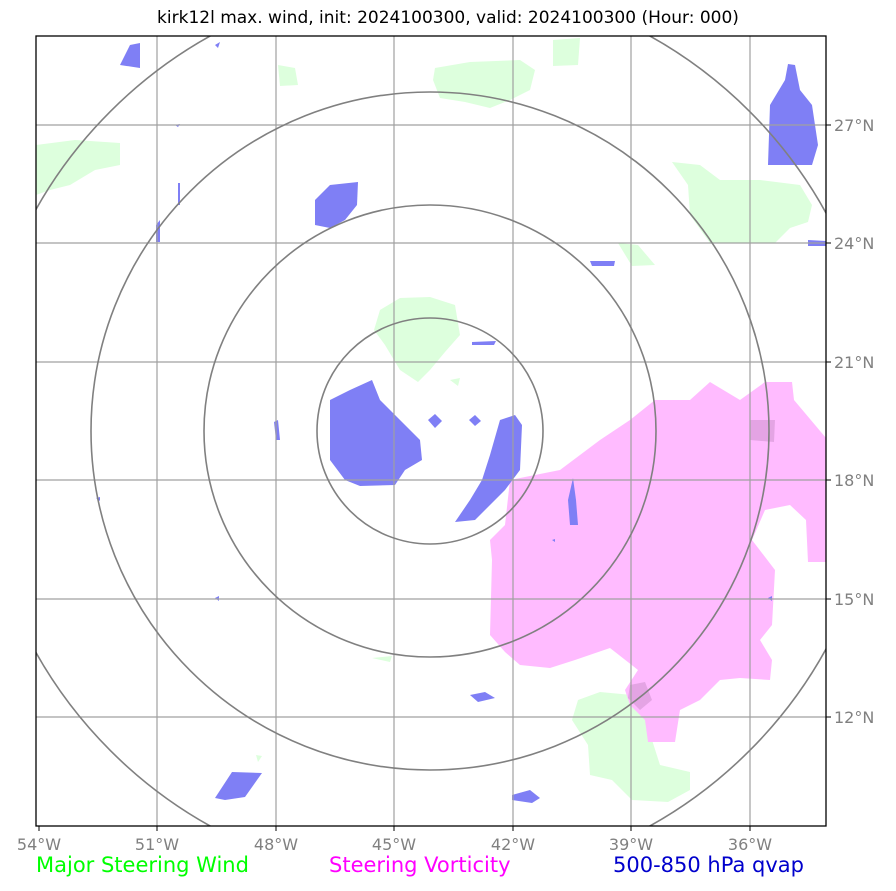 Image resolution: width=896 pixels, height=891 pixels. What do you see at coordinates (420, 865) in the screenshot?
I see `legend-steering-vorticity: Steering Vorticity` at bounding box center [420, 865].